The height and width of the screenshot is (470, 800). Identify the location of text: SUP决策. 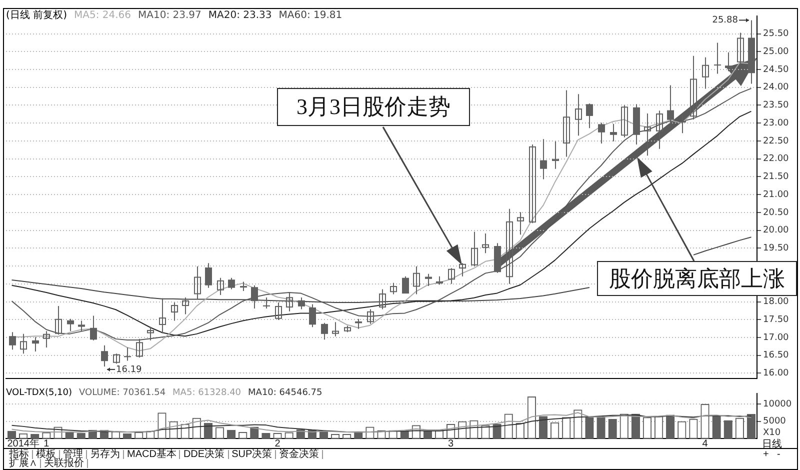
(252, 454).